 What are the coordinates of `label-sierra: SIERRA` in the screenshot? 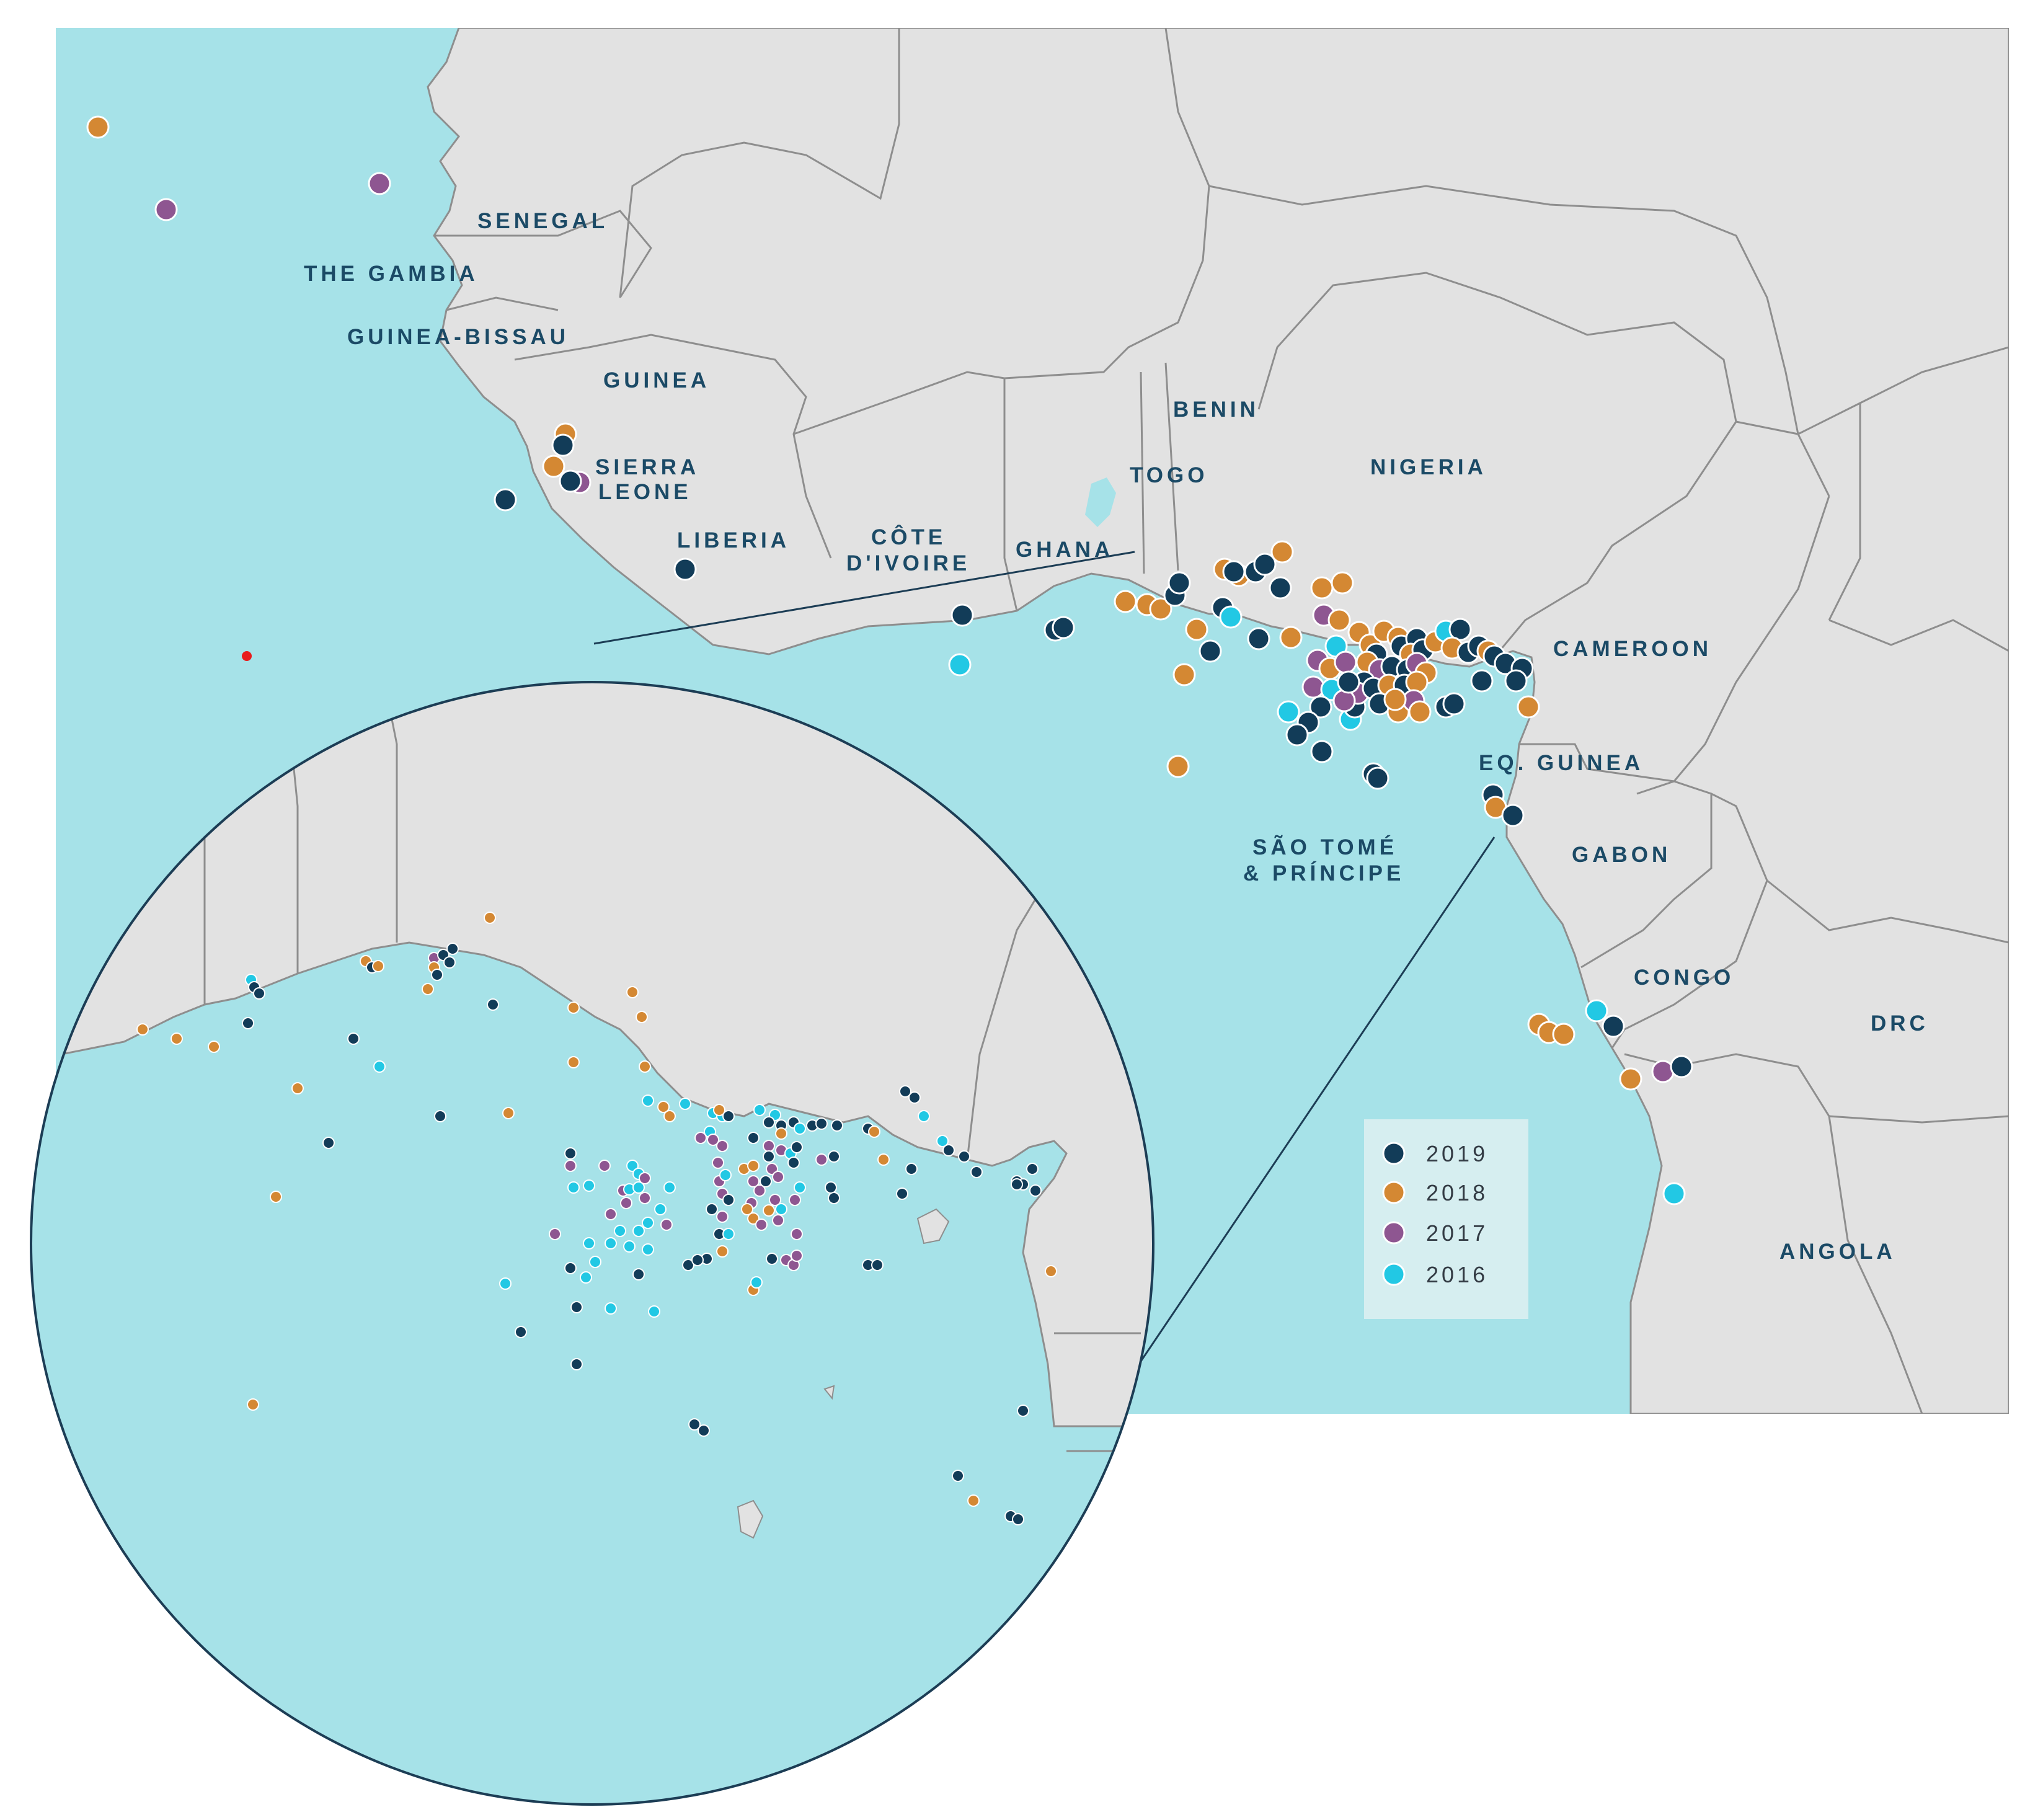 It's located at (647, 467).